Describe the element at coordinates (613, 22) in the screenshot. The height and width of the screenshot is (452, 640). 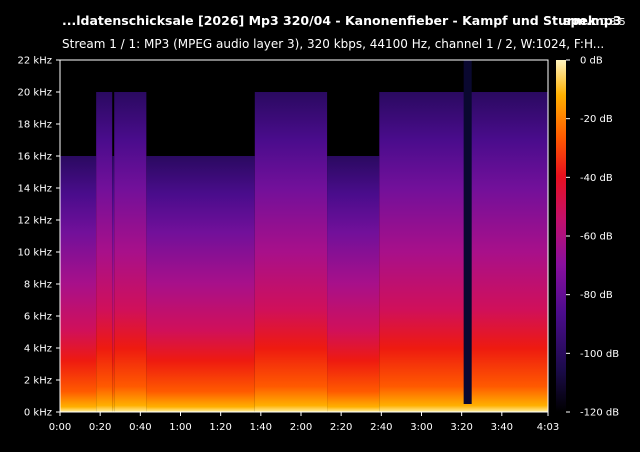
I see `app-version: 0.8.5` at that location.